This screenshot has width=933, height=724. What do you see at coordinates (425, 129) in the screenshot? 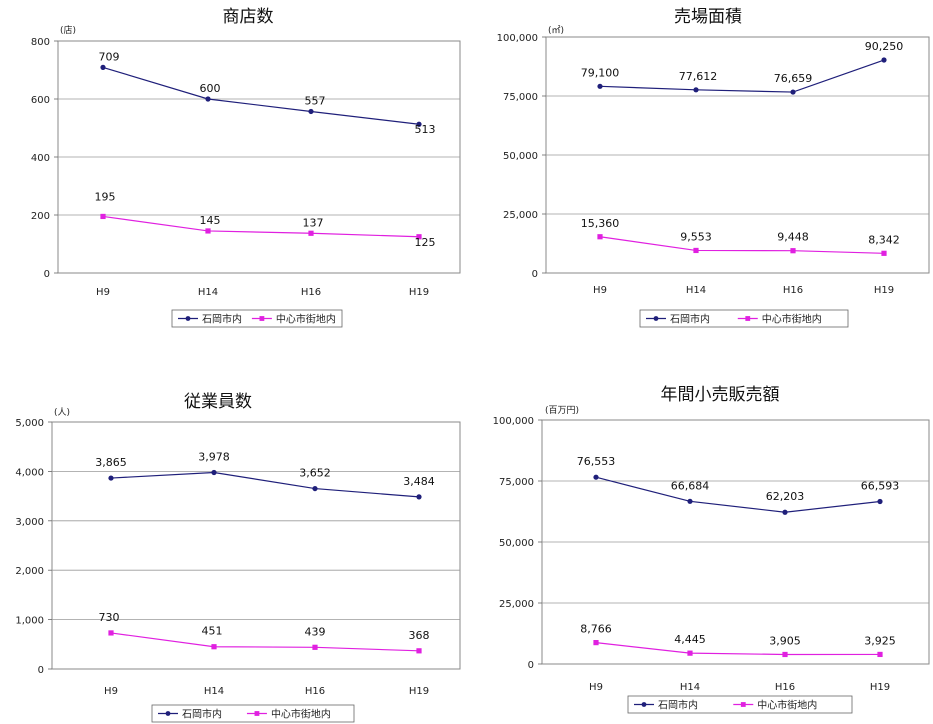
I see `data-label: 513` at bounding box center [425, 129].